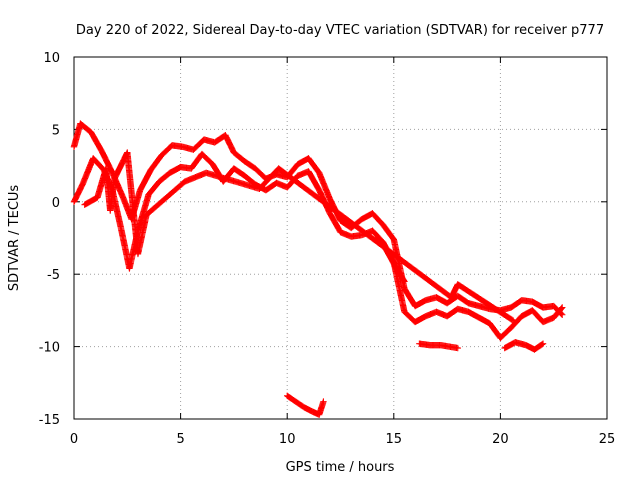 Image resolution: width=640 pixels, height=480 pixels. Describe the element at coordinates (51, 58) in the screenshot. I see `y-tick-label: 10` at that location.